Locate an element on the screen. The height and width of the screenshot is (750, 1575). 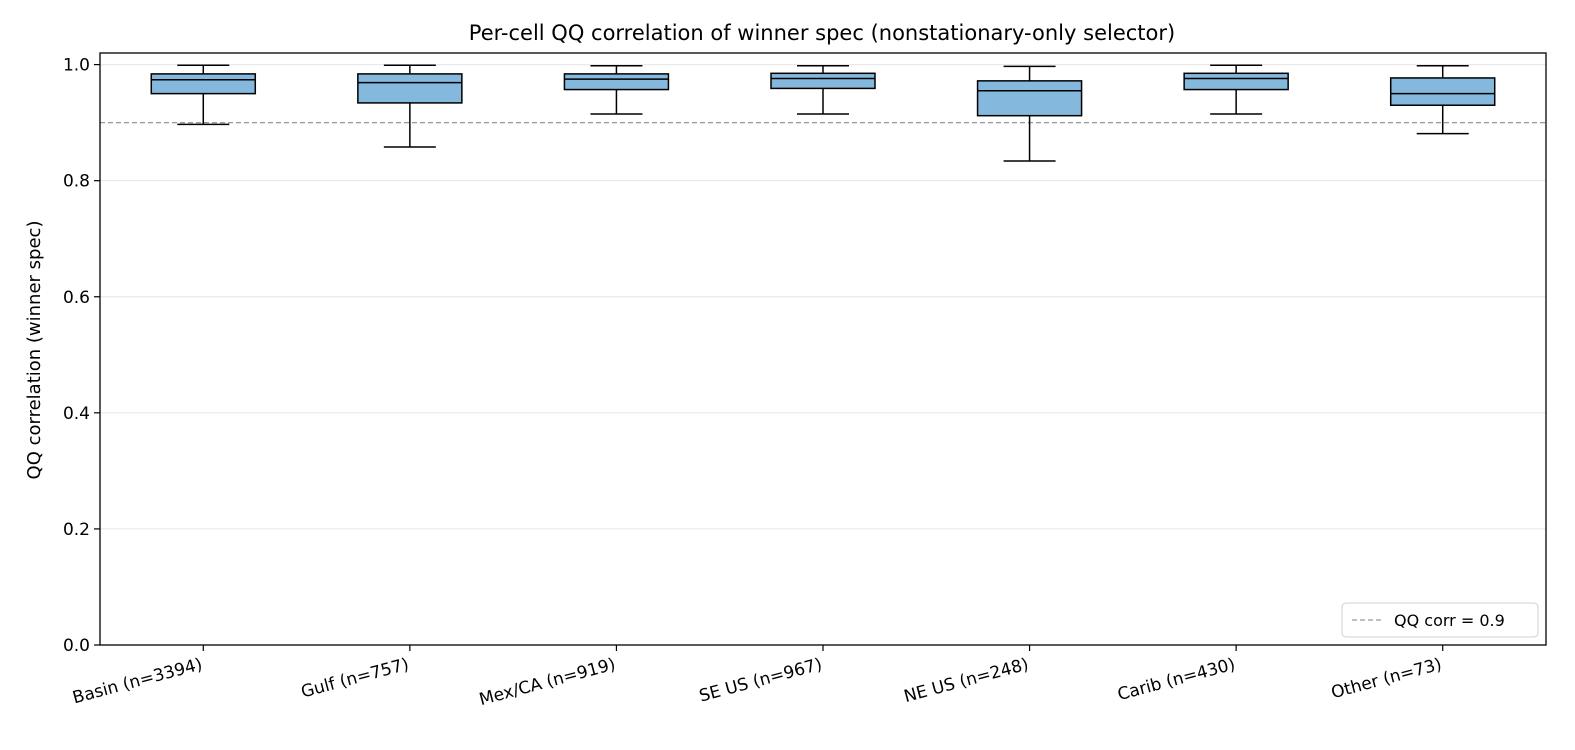
x-tick-label: NE US (n=248) is located at coordinates (966, 681).